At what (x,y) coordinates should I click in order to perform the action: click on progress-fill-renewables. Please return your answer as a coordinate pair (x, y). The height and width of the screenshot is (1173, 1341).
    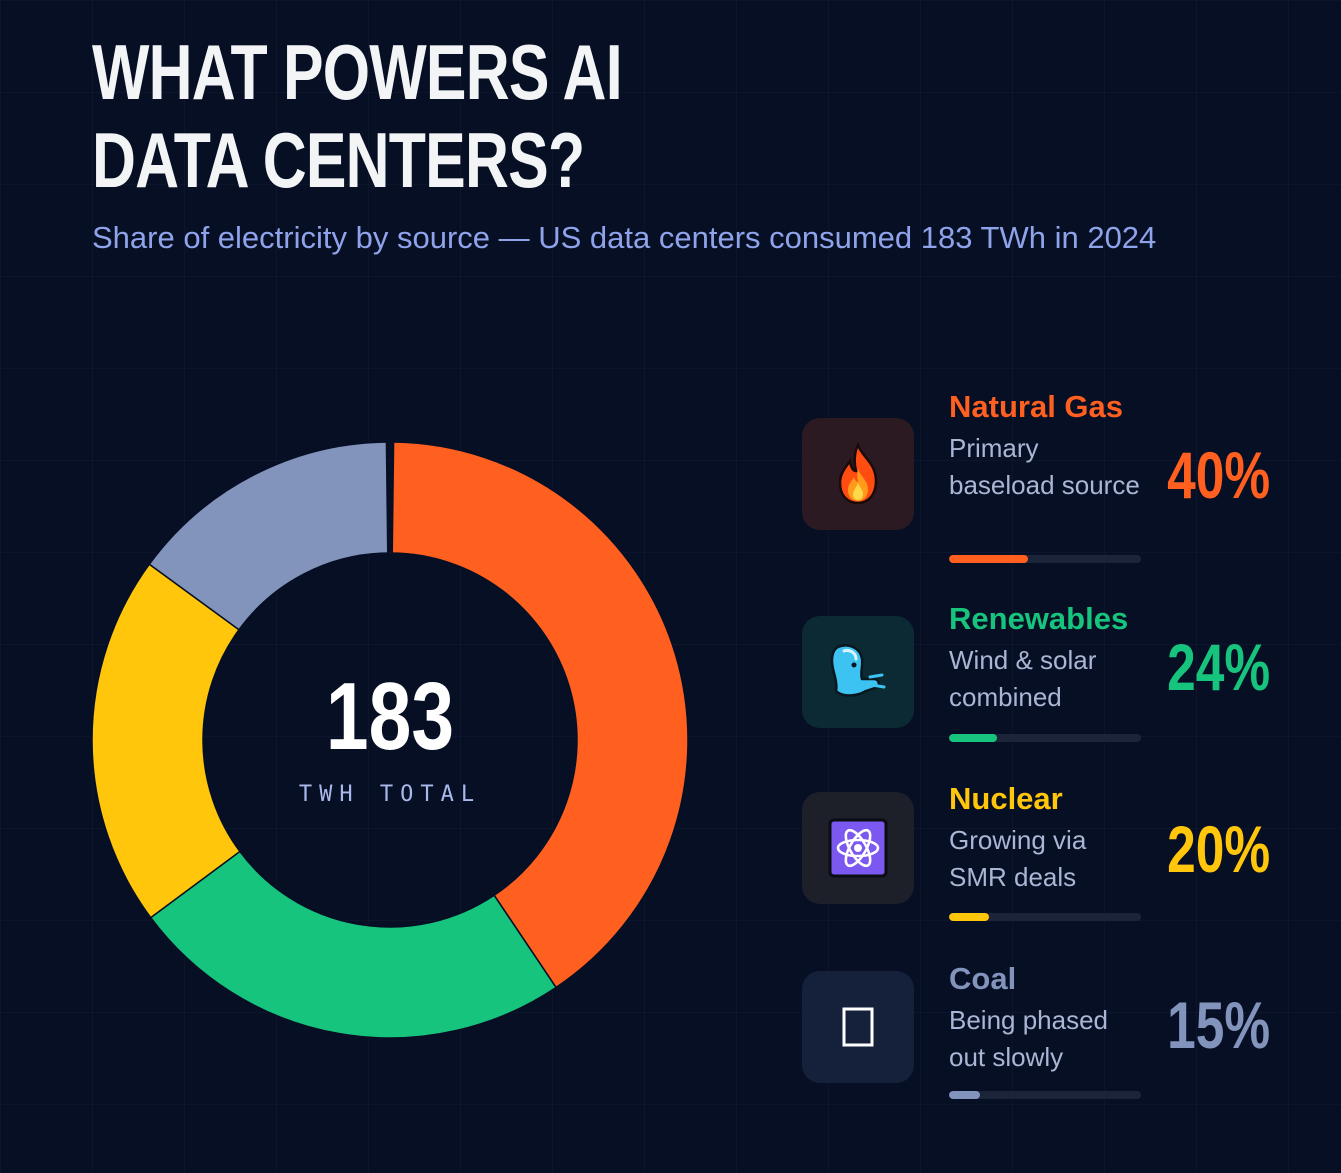
    Looking at the image, I should click on (973, 738).